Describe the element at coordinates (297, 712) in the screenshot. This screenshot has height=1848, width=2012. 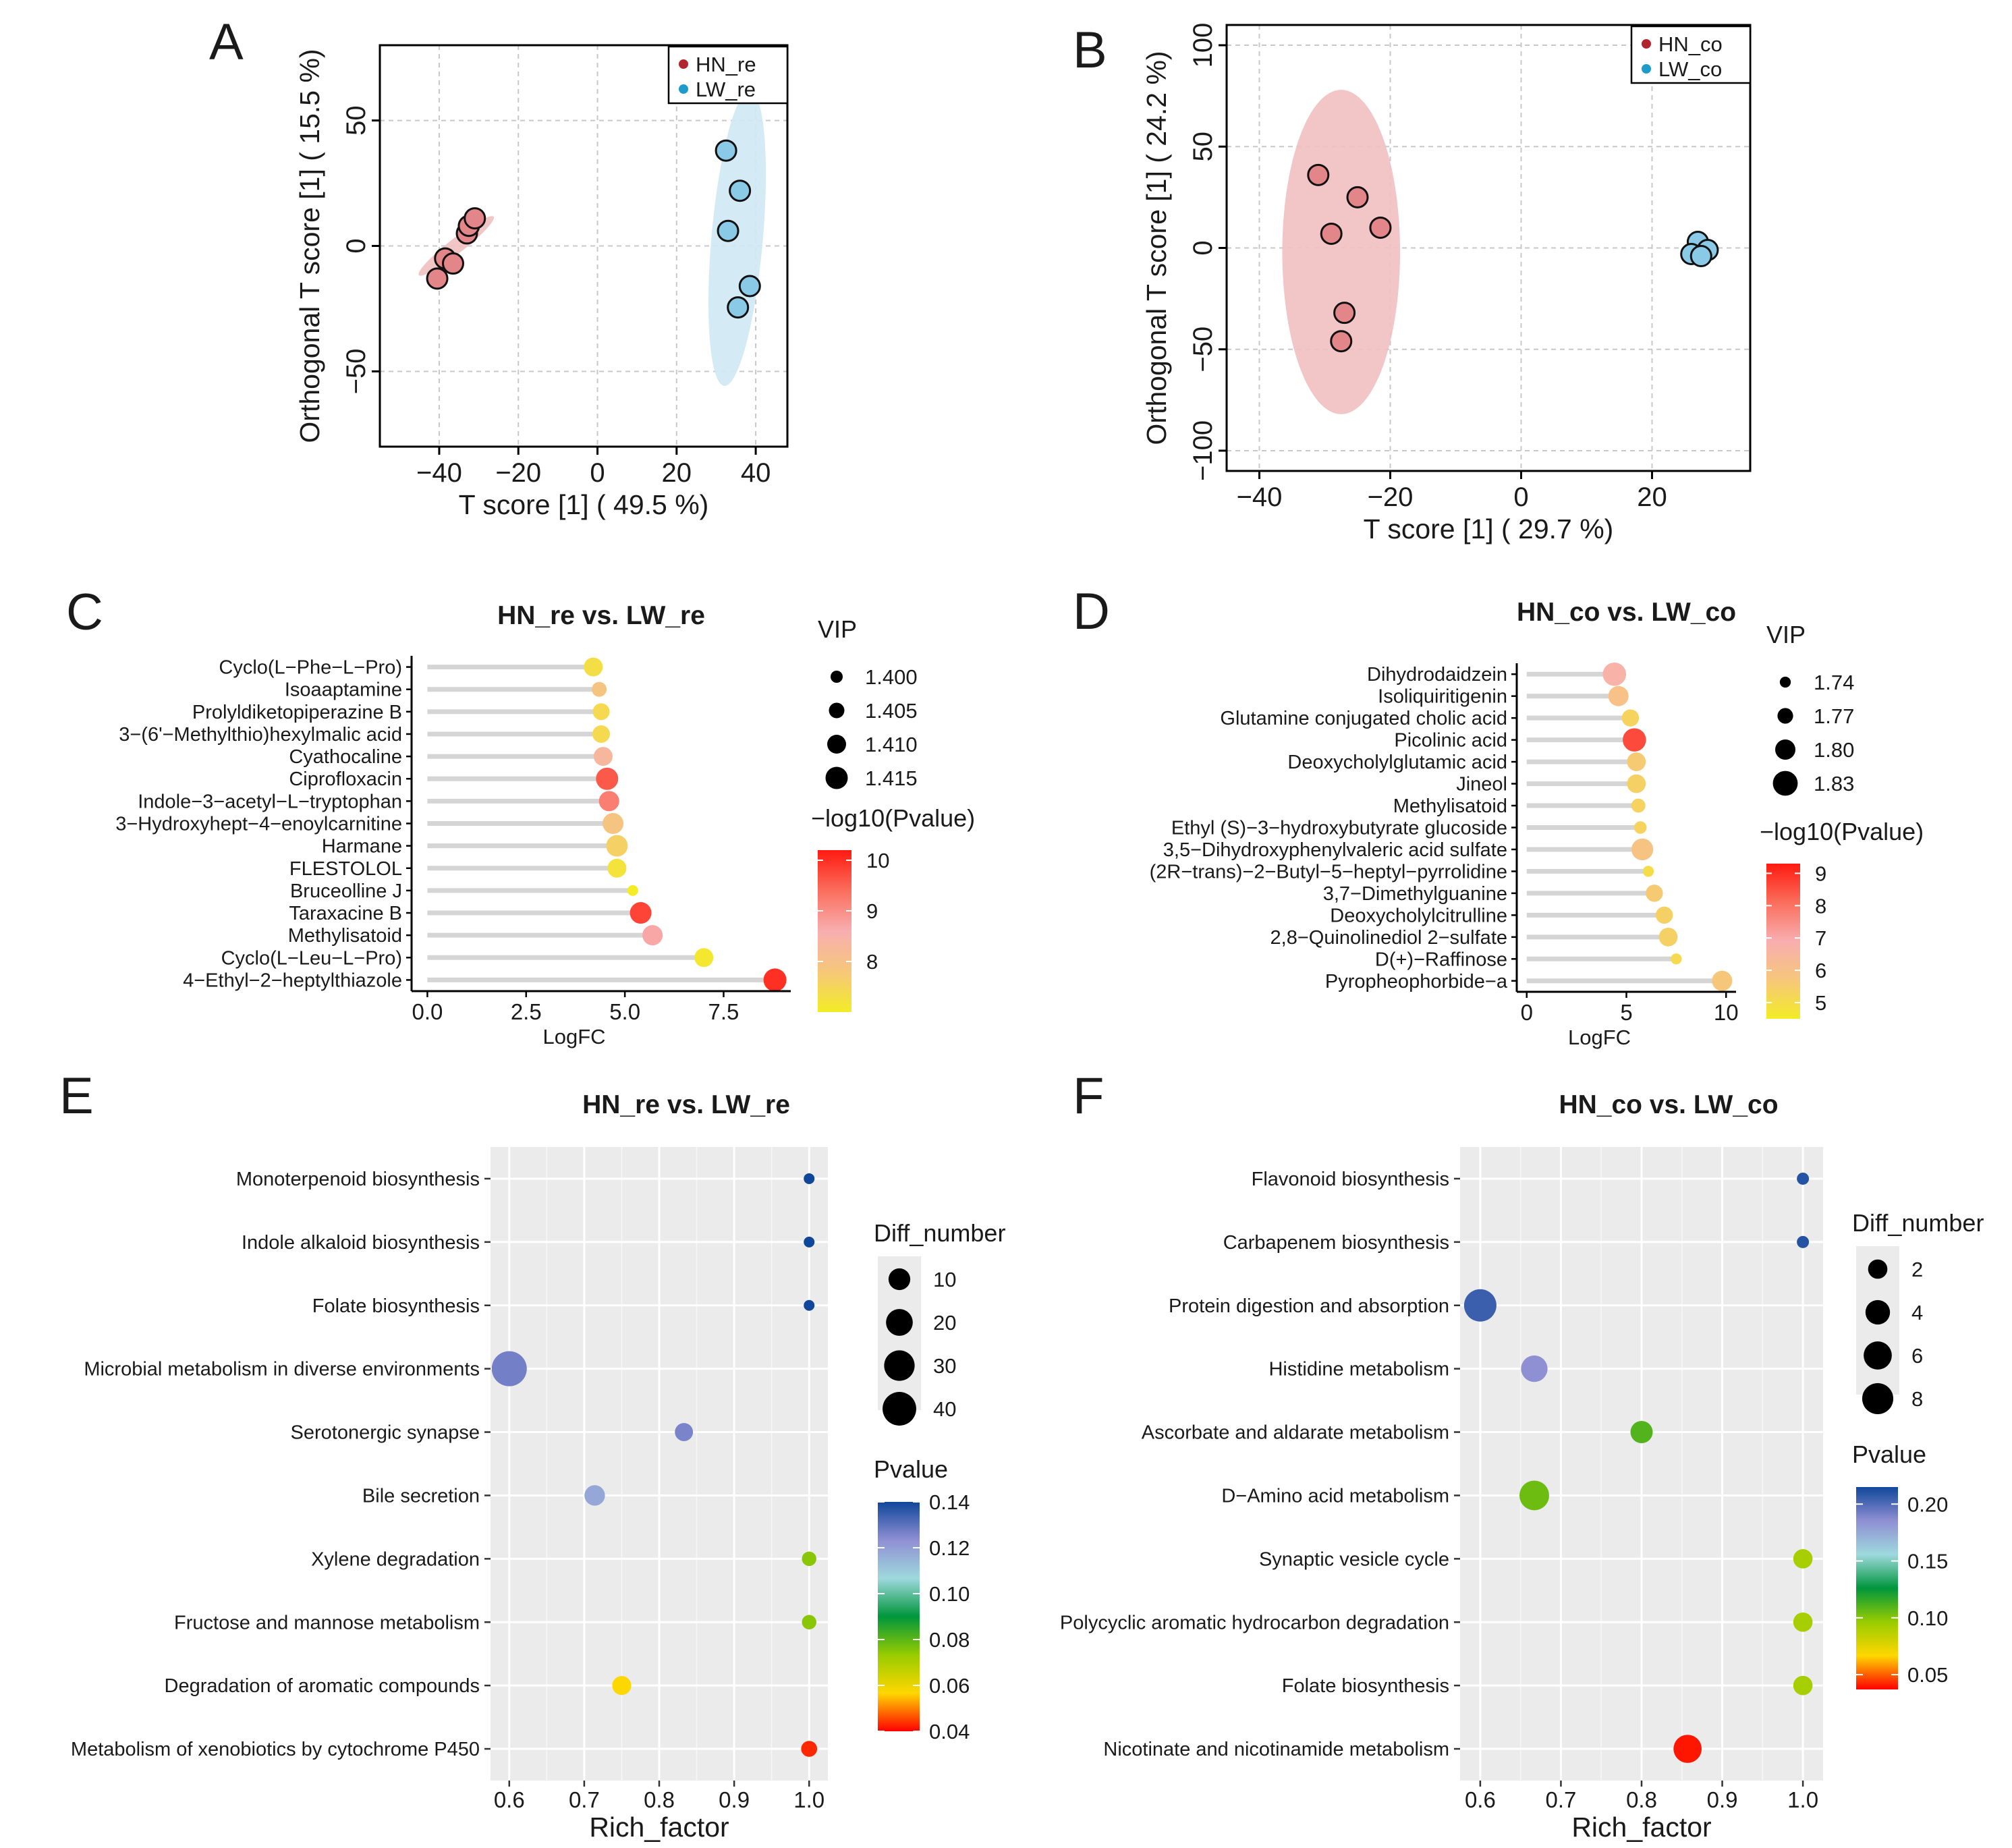
I see `category-label: Prolyldiketopiperazine B` at that location.